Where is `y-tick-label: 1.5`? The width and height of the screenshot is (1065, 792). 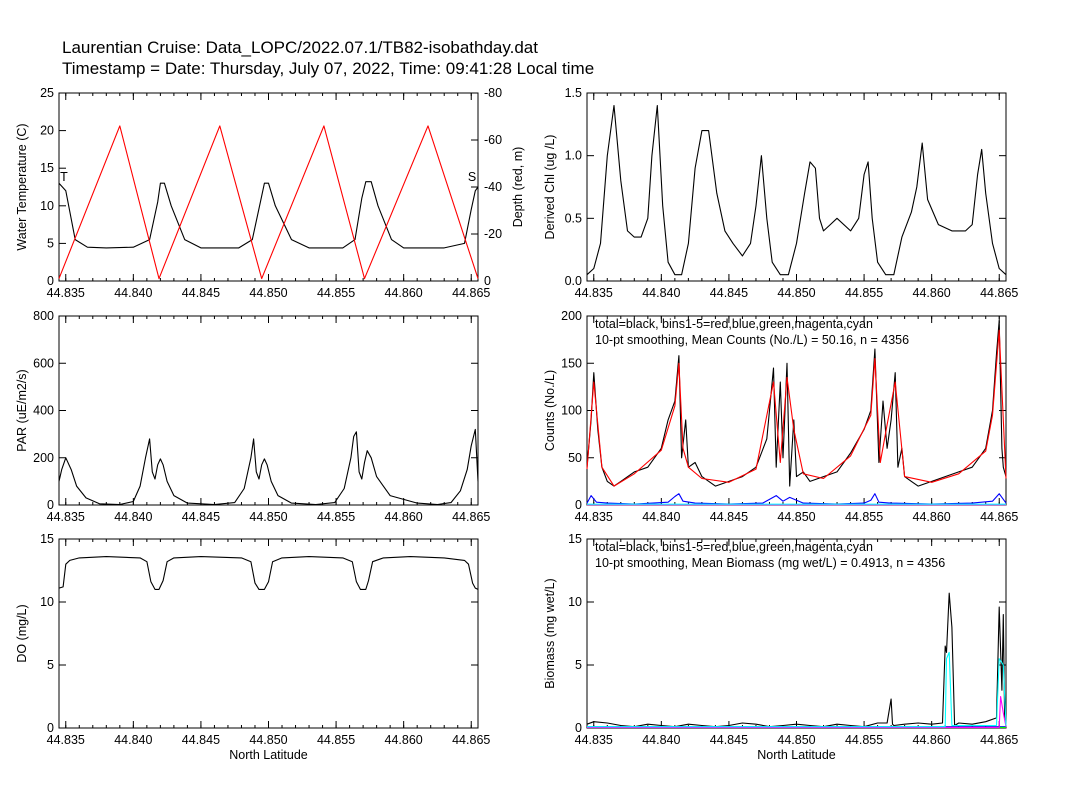
y-tick-label: 1.5 is located at coordinates (573, 93).